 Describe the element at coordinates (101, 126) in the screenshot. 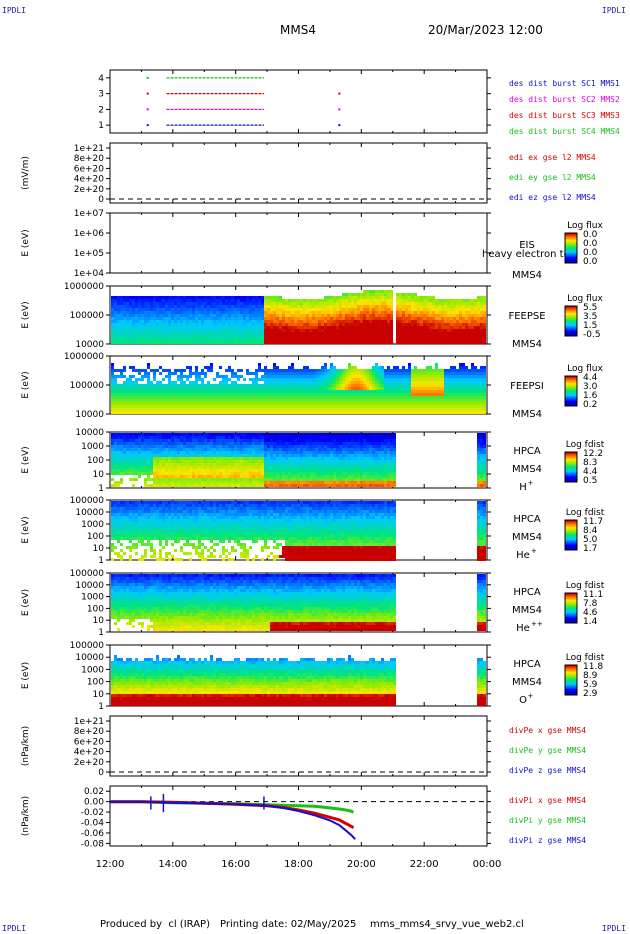

I see `burst-flags-ytick-label: 1` at that location.